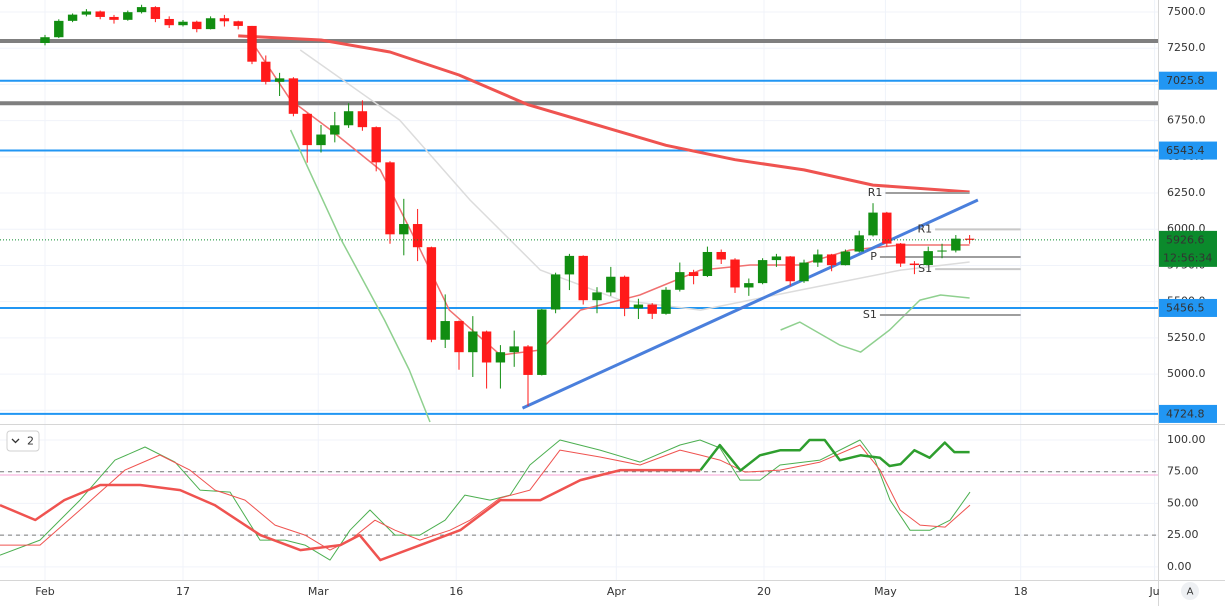 The image size is (1225, 606). I want to click on x-tick-label: 18, so click(1021, 591).